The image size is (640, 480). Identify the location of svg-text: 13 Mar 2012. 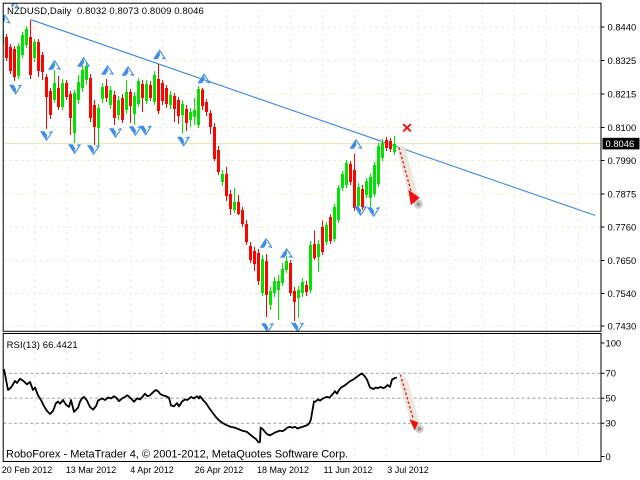
(91, 470).